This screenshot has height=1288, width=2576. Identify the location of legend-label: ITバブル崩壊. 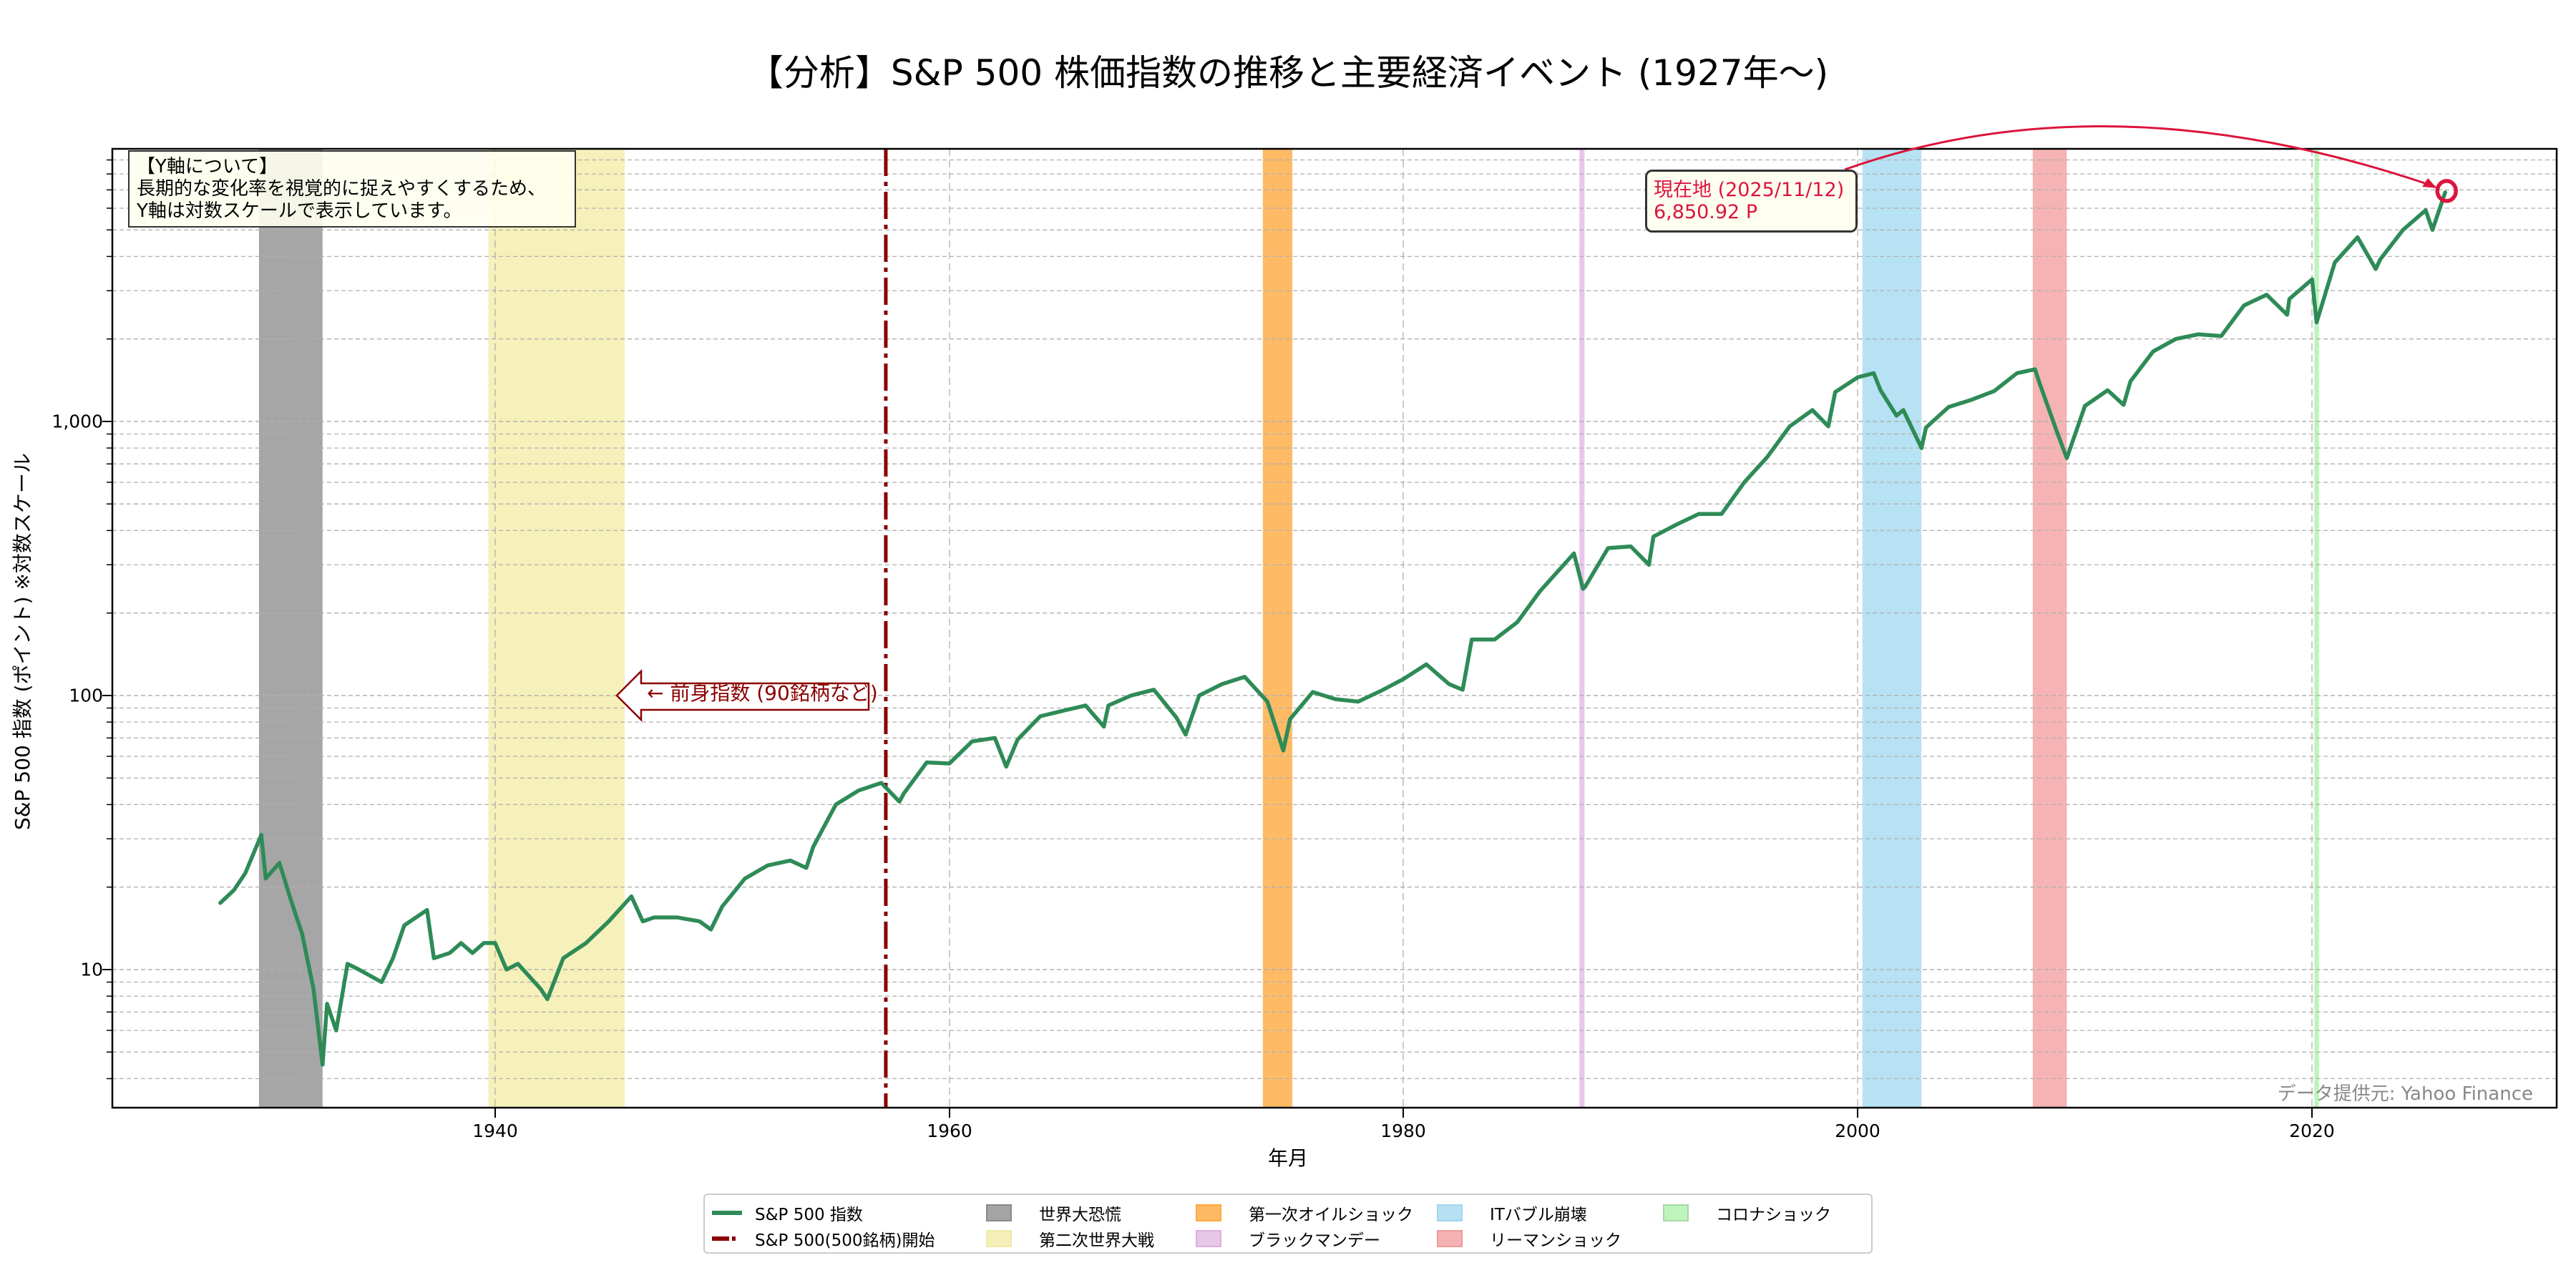
(1538, 1215).